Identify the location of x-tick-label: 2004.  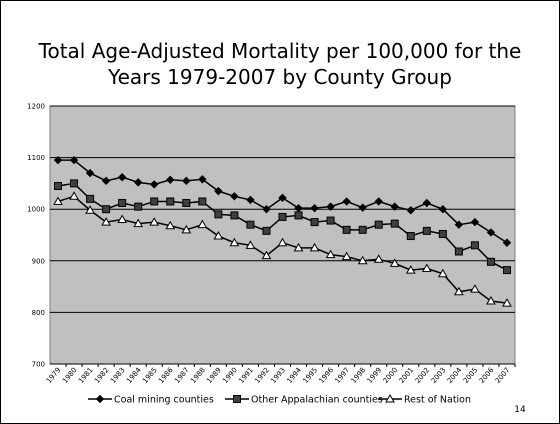
(455, 375).